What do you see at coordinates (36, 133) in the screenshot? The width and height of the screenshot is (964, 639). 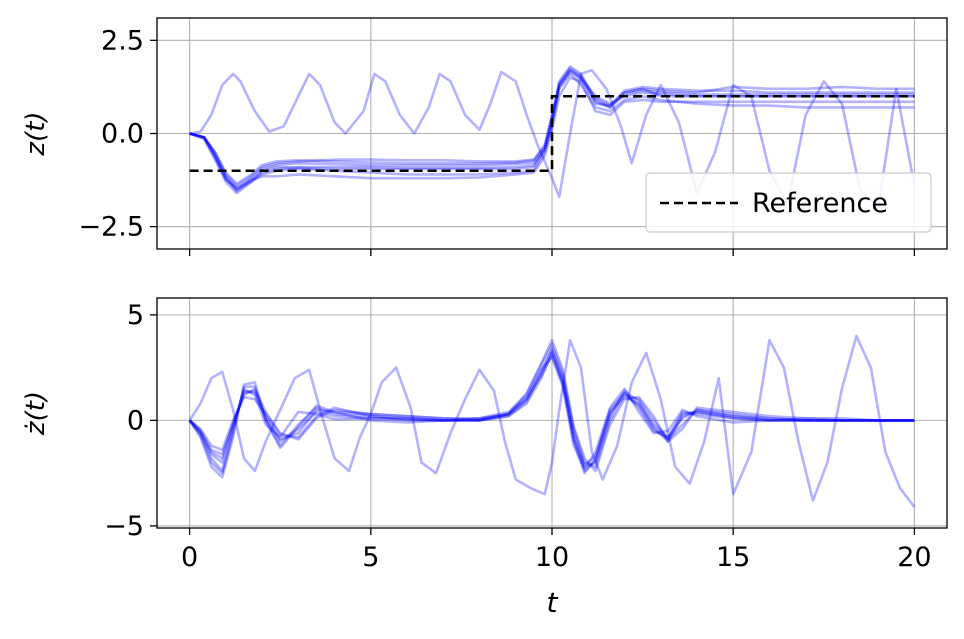 I see `top-ylabel: z(t)` at bounding box center [36, 133].